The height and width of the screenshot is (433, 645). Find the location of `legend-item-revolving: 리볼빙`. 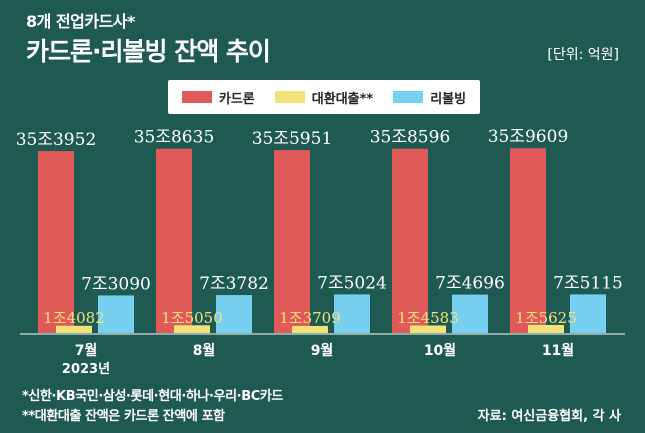

legend-item-revolving: 리볼빙 is located at coordinates (429, 97).